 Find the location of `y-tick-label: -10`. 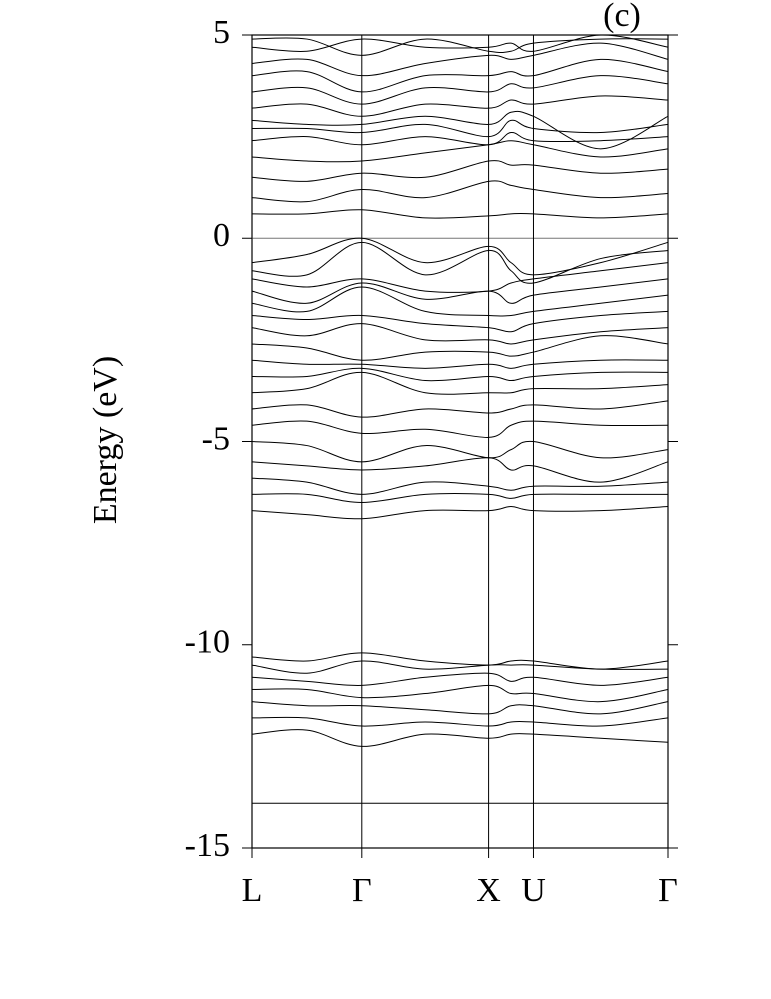

y-tick-label: -10 is located at coordinates (207, 642).